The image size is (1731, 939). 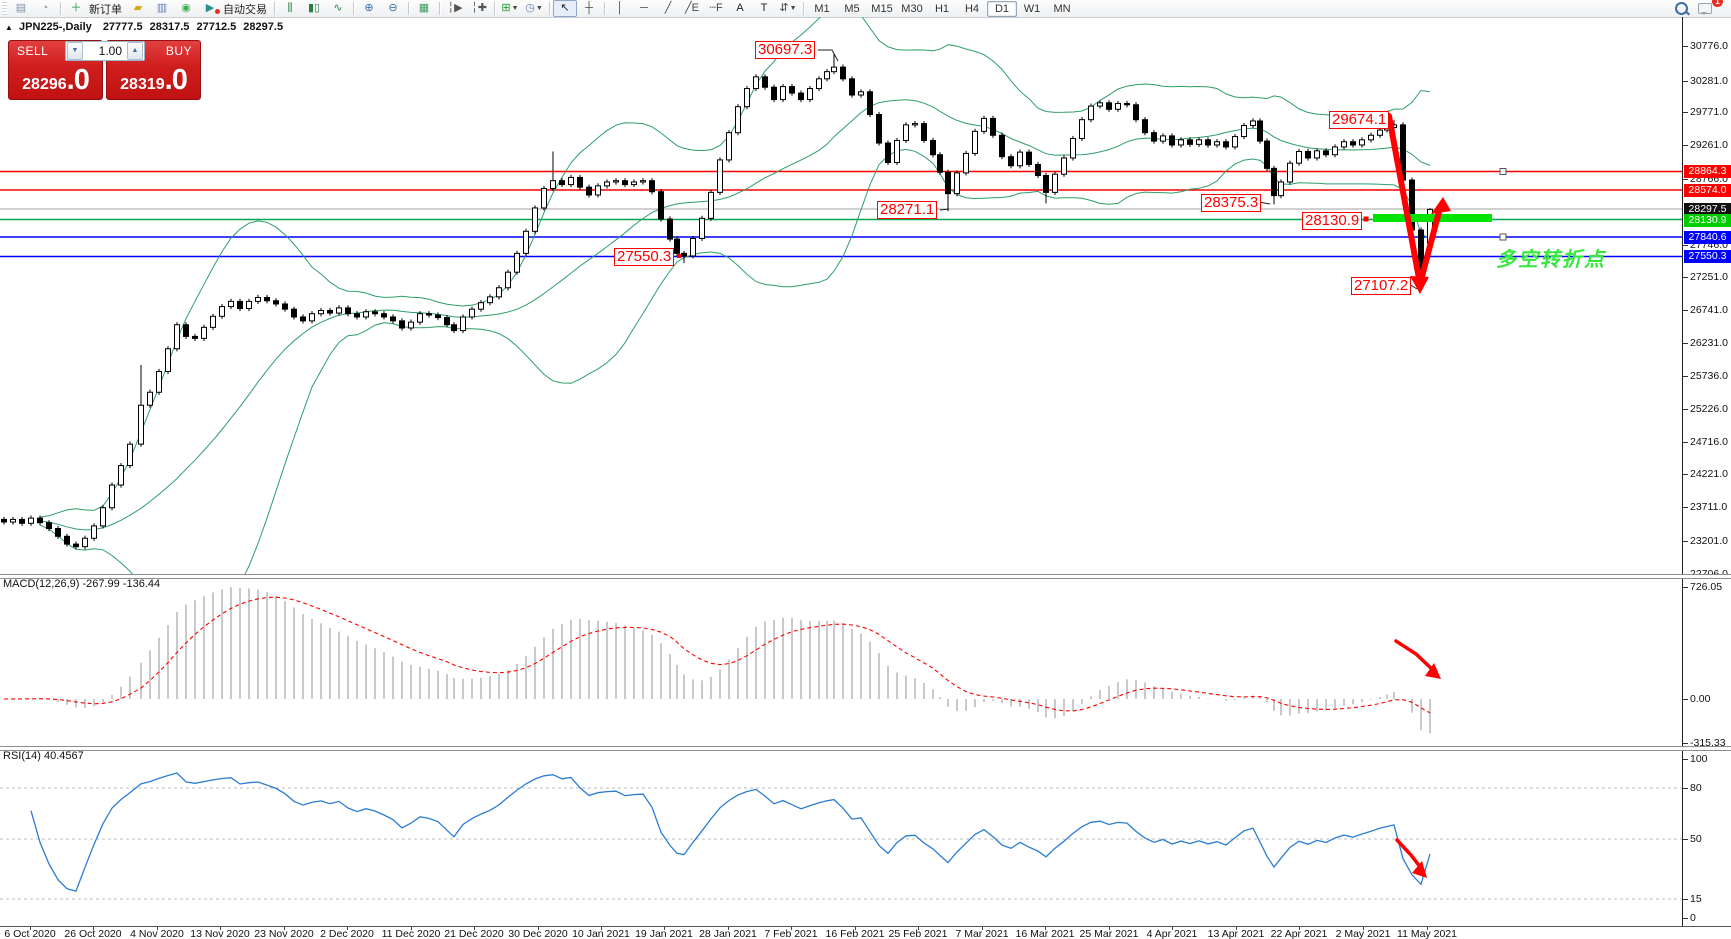 I want to click on text-label-icon: T, so click(x=764, y=8).